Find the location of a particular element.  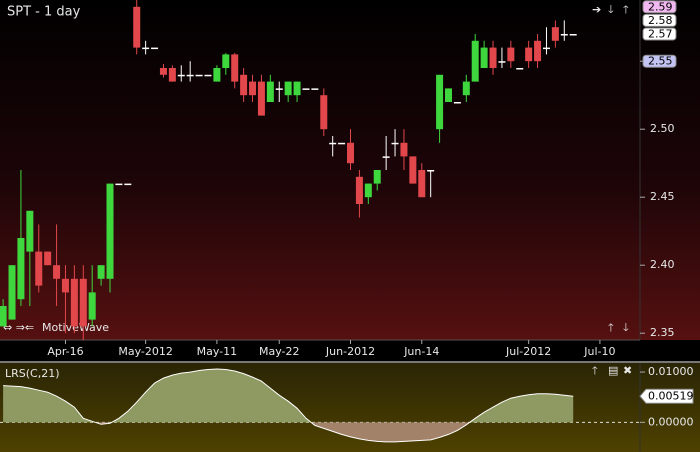

x-tick-label: Jun-2012 is located at coordinates (350, 351).